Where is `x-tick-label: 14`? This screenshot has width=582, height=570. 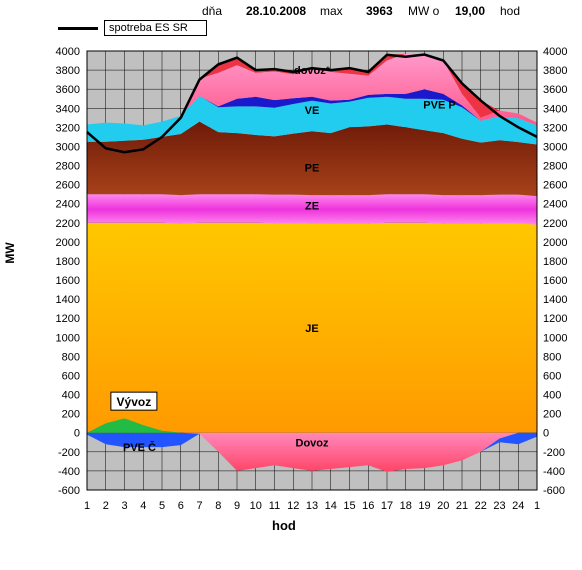
x-tick-label: 14 is located at coordinates (331, 506).